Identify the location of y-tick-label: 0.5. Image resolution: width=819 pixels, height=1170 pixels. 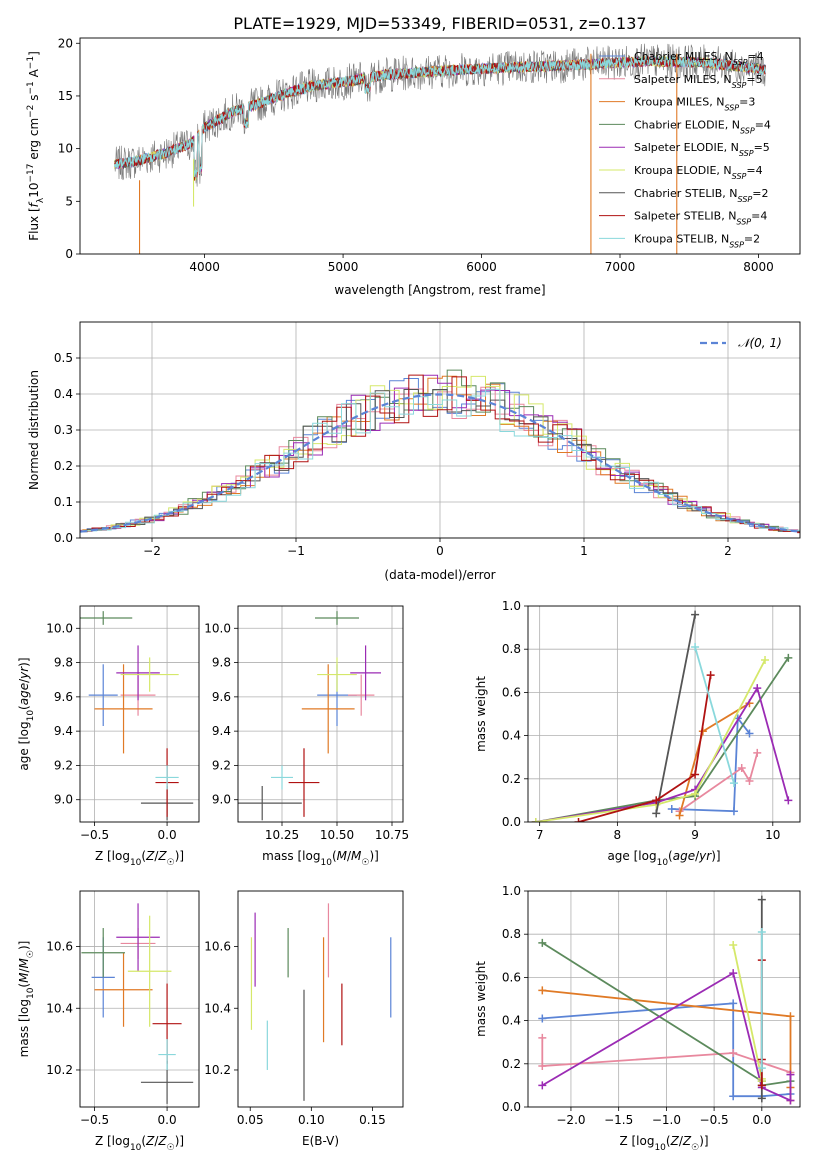
(63, 358).